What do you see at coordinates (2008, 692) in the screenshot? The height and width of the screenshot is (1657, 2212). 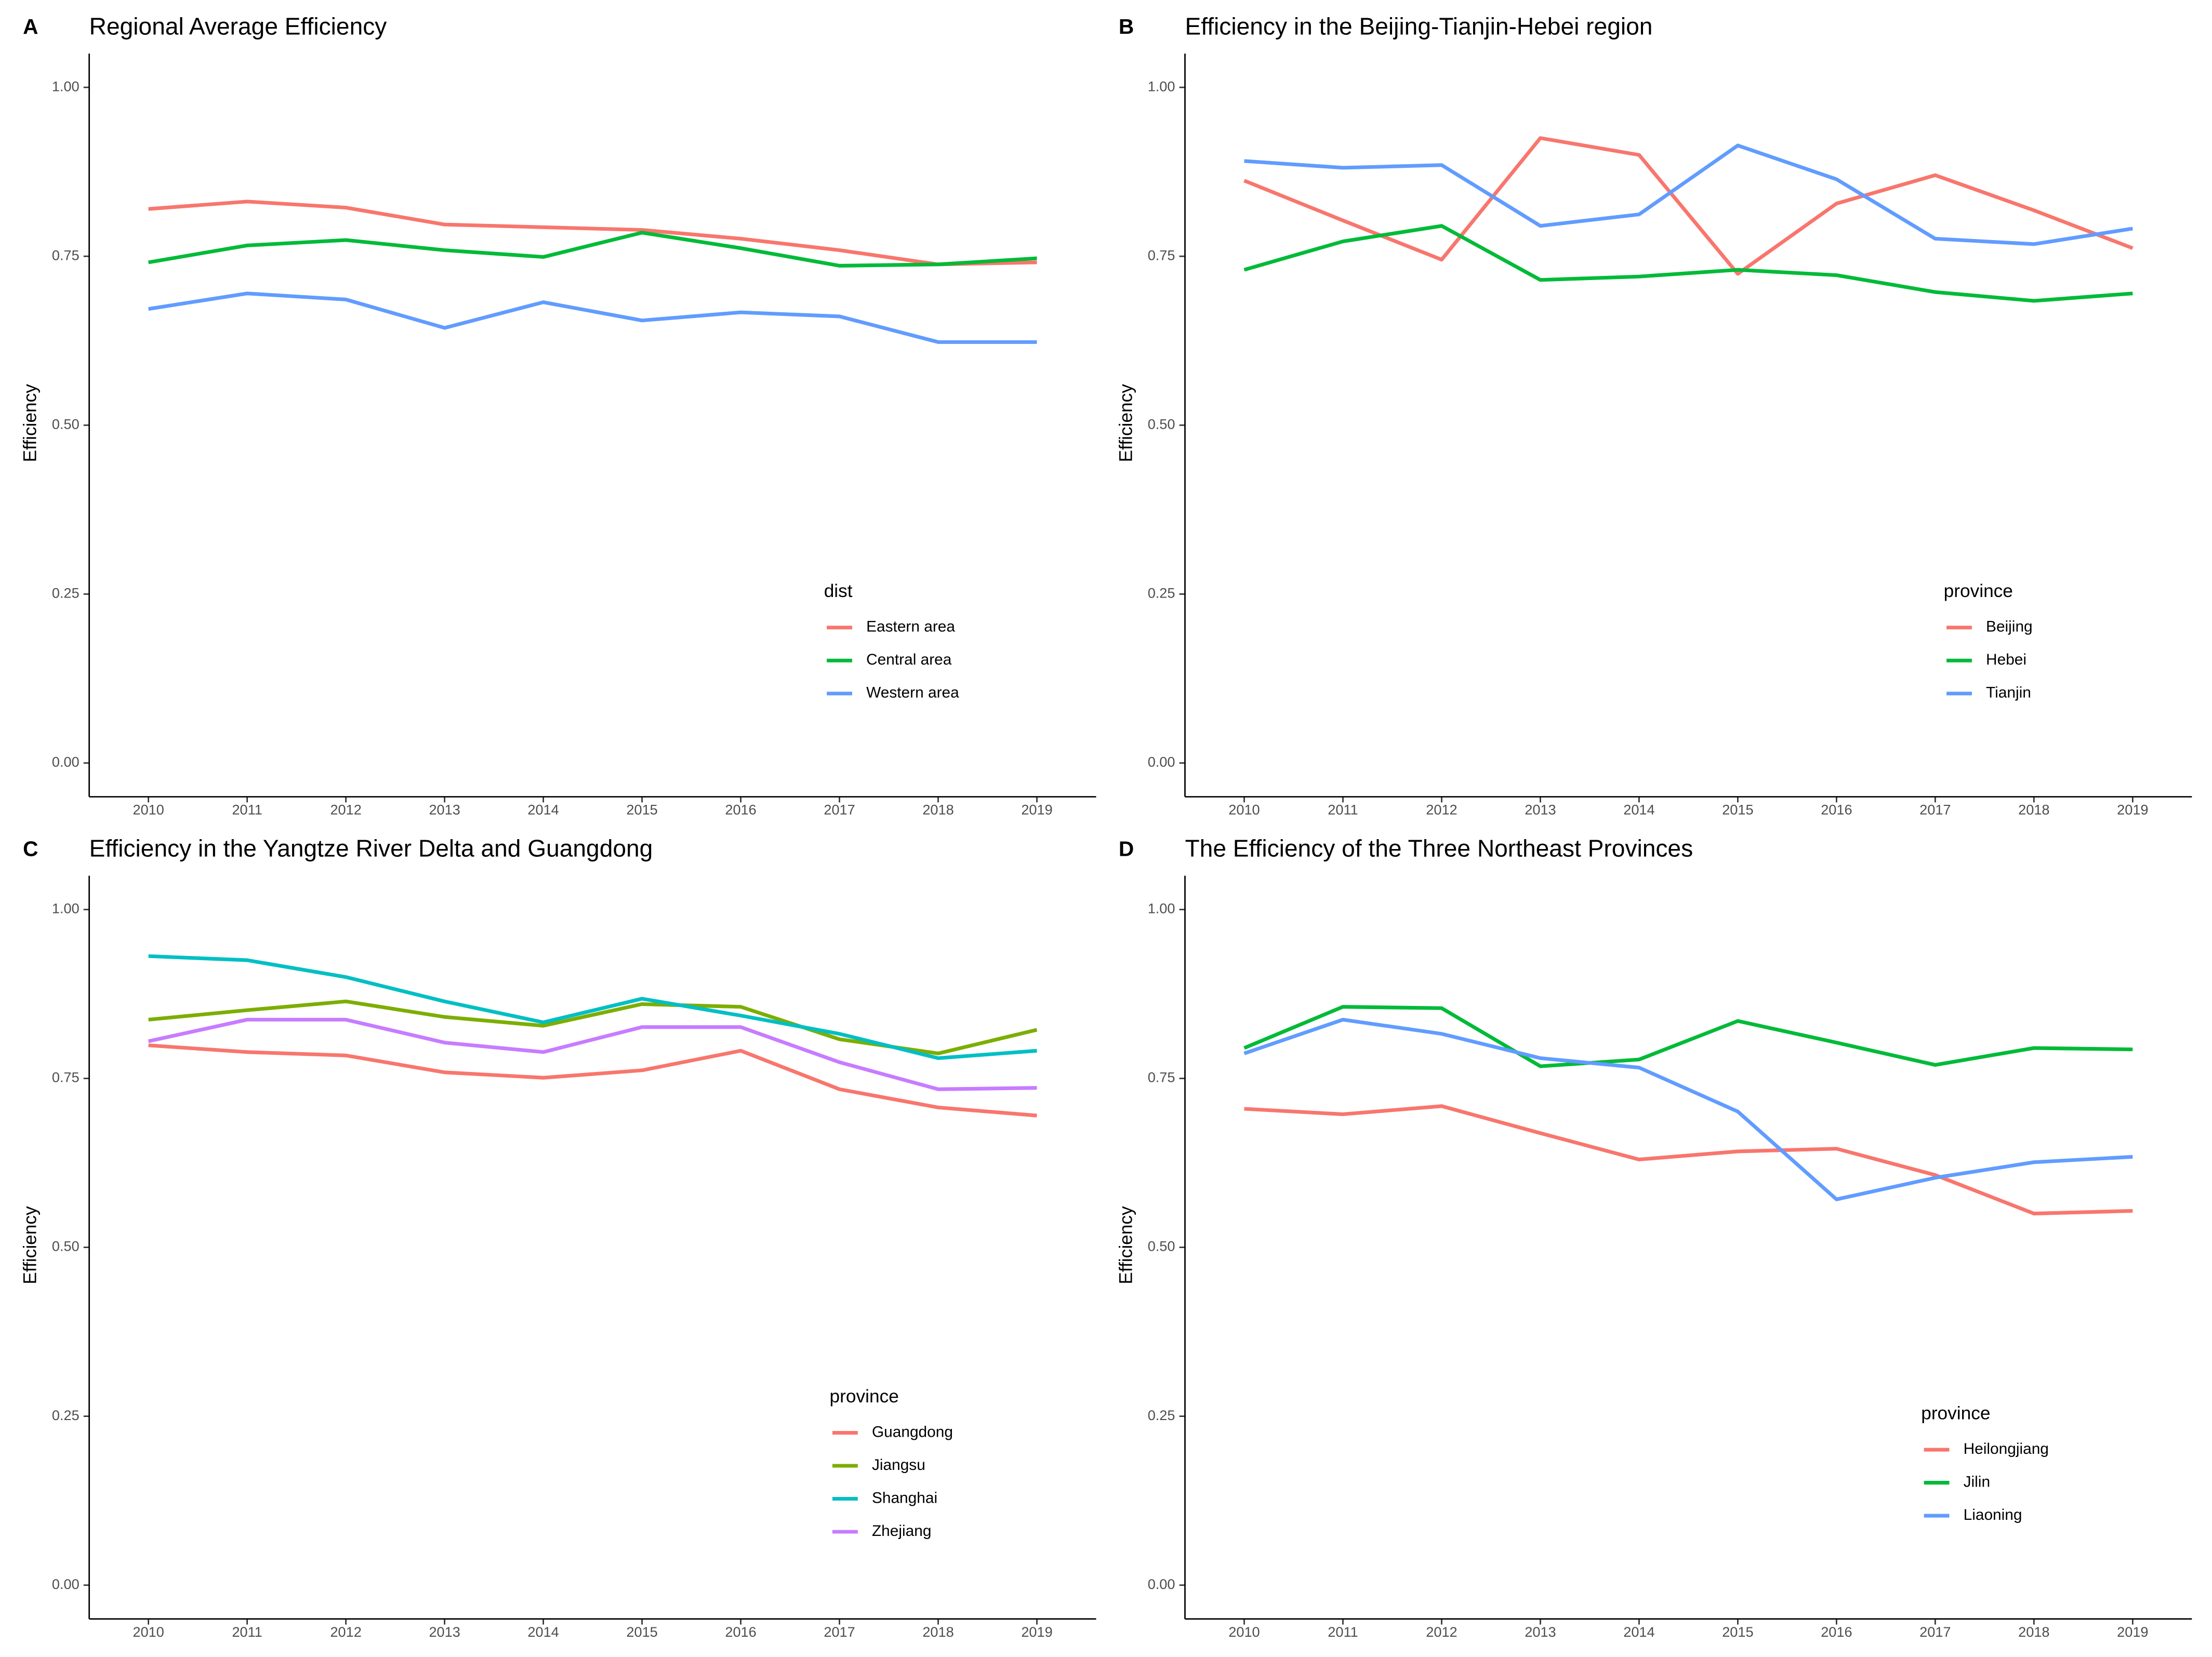 I see `legend-label: Tianjin` at bounding box center [2008, 692].